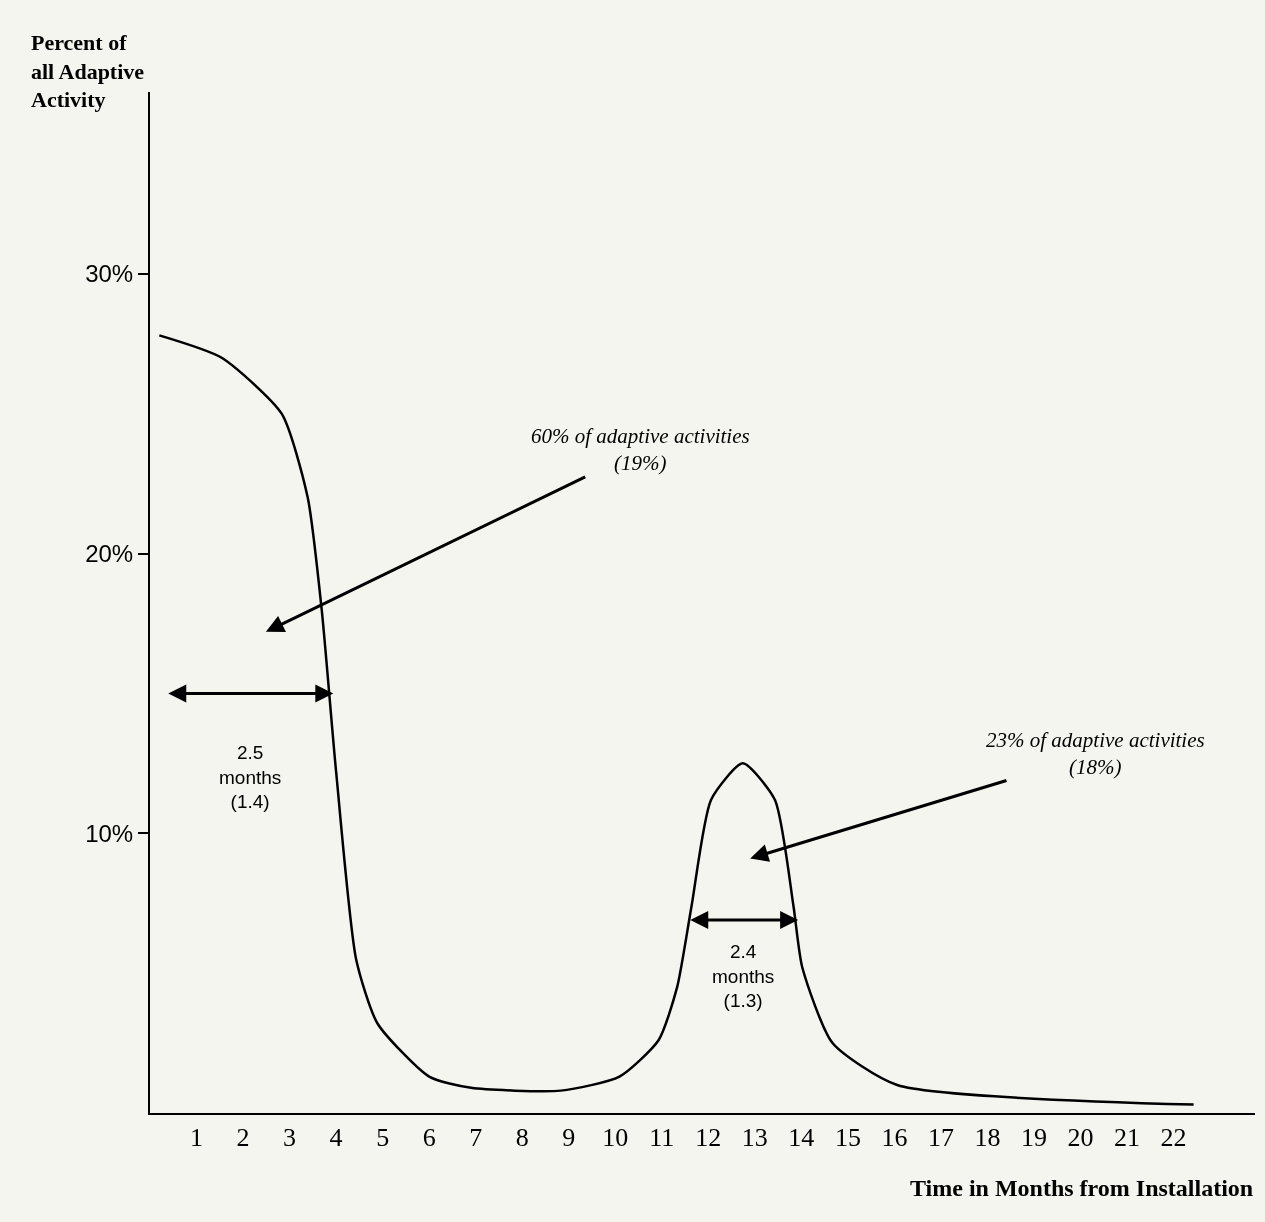 This screenshot has width=1265, height=1222. I want to click on annotation: 2.5 months (1.4), so click(250, 777).